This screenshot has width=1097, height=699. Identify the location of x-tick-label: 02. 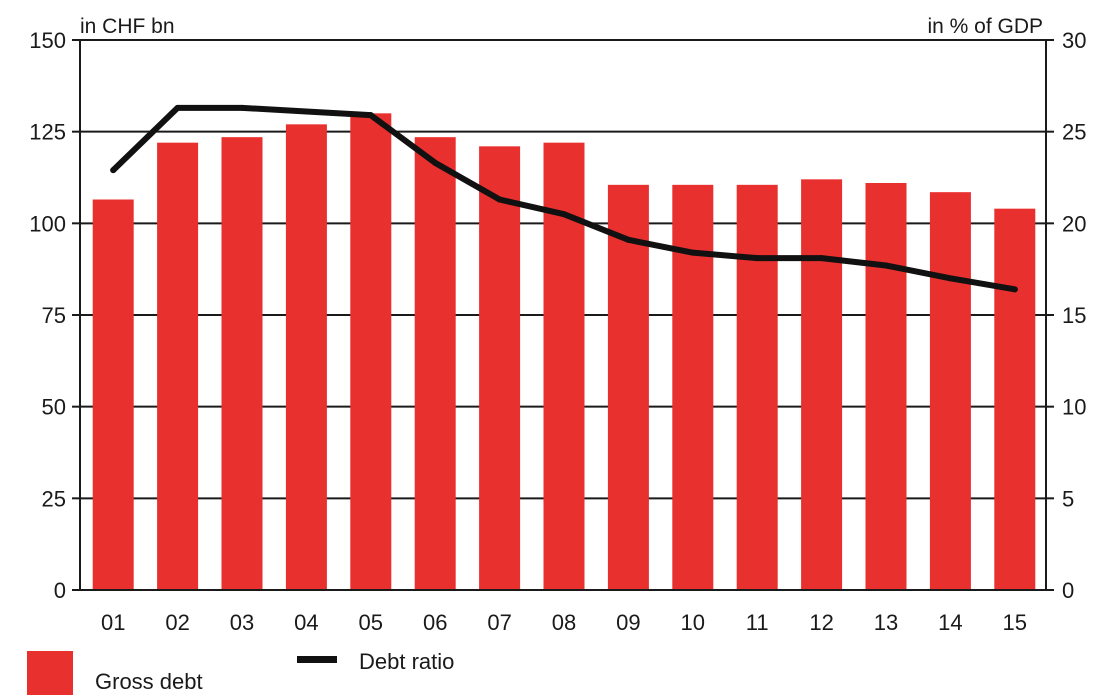
(177, 622).